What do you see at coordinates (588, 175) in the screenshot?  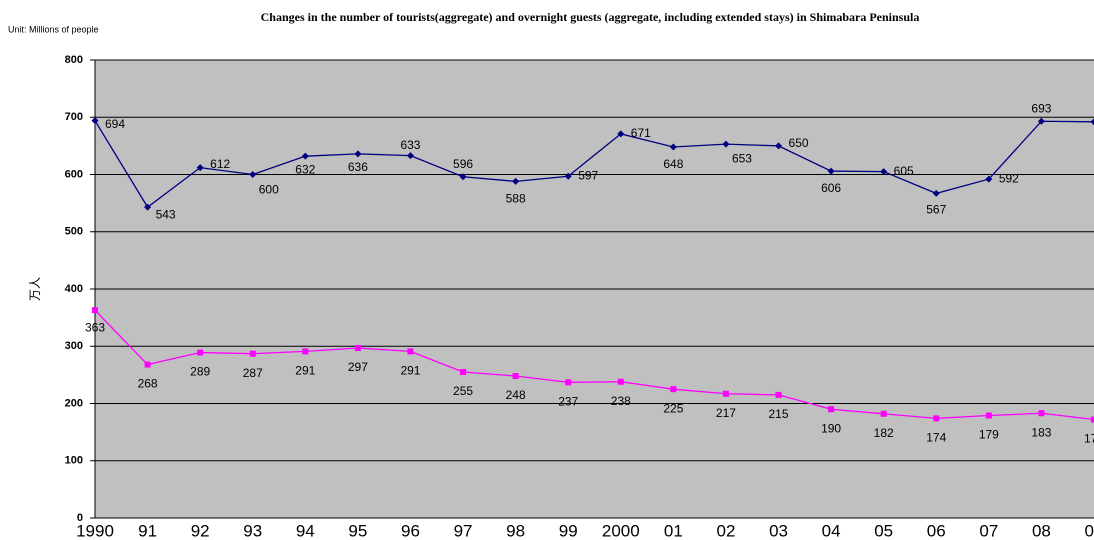 I see `data-label: 597` at bounding box center [588, 175].